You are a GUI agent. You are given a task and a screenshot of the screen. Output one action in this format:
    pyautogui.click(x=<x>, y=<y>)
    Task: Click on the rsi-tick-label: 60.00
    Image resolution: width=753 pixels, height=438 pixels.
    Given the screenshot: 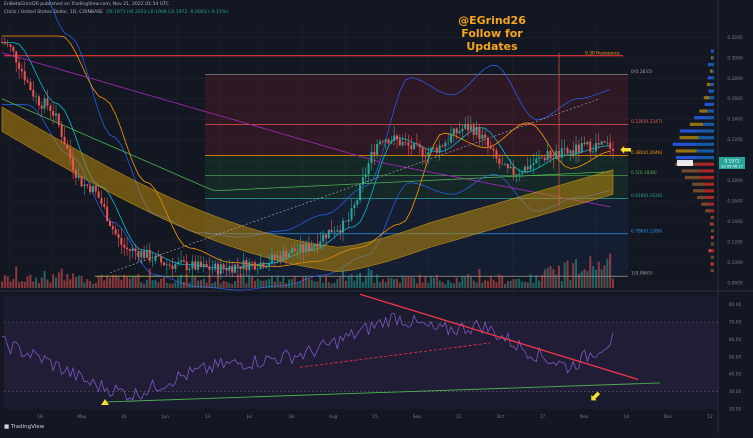 What is the action you would take?
    pyautogui.click(x=735, y=340)
    